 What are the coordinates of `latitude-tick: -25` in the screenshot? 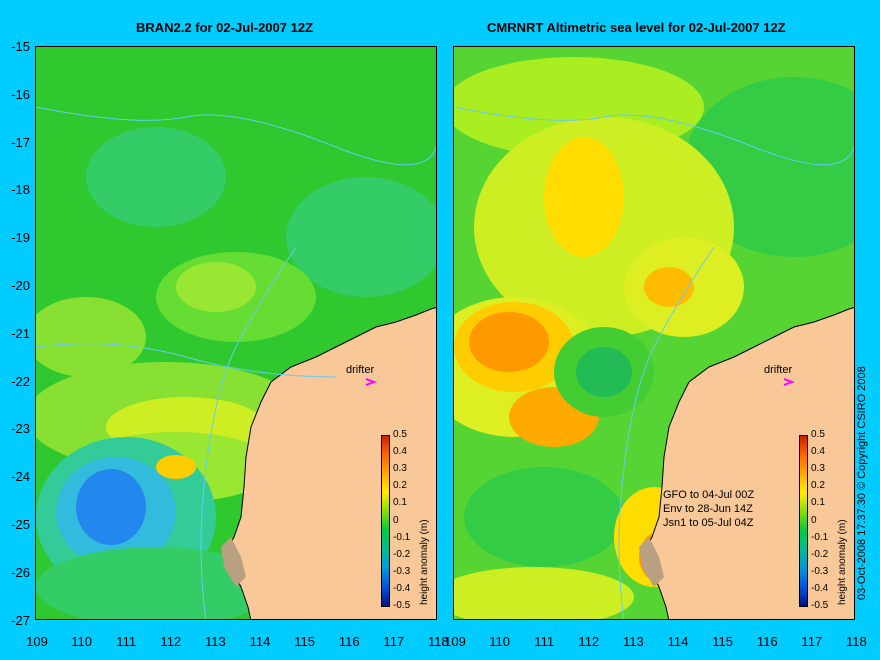 It's located at (20, 524).